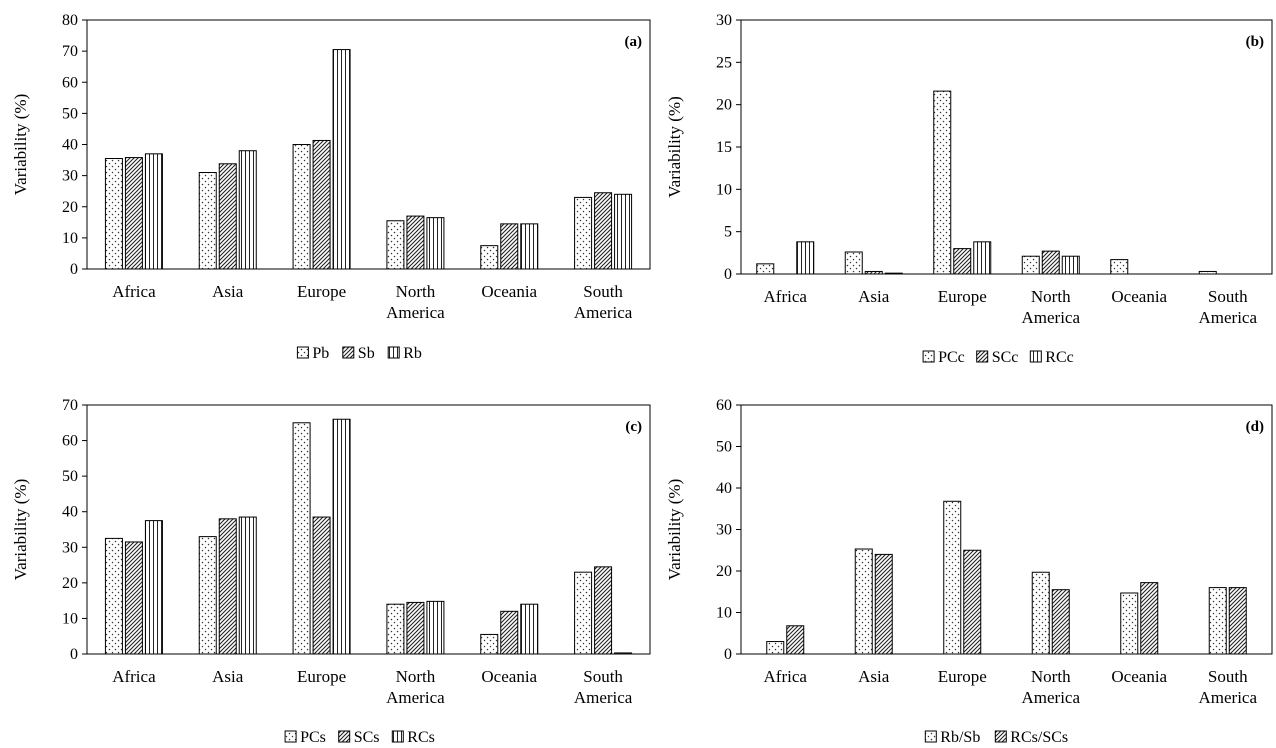 The width and height of the screenshot is (1276, 748). Describe the element at coordinates (1039, 737) in the screenshot. I see `legend-entry: RCs/SCs` at that location.